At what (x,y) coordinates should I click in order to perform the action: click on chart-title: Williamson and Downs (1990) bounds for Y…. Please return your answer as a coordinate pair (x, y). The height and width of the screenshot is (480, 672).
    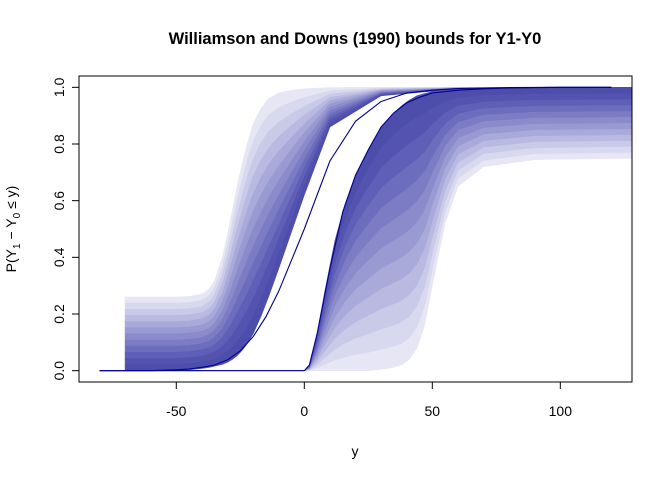
    Looking at the image, I should click on (355, 39).